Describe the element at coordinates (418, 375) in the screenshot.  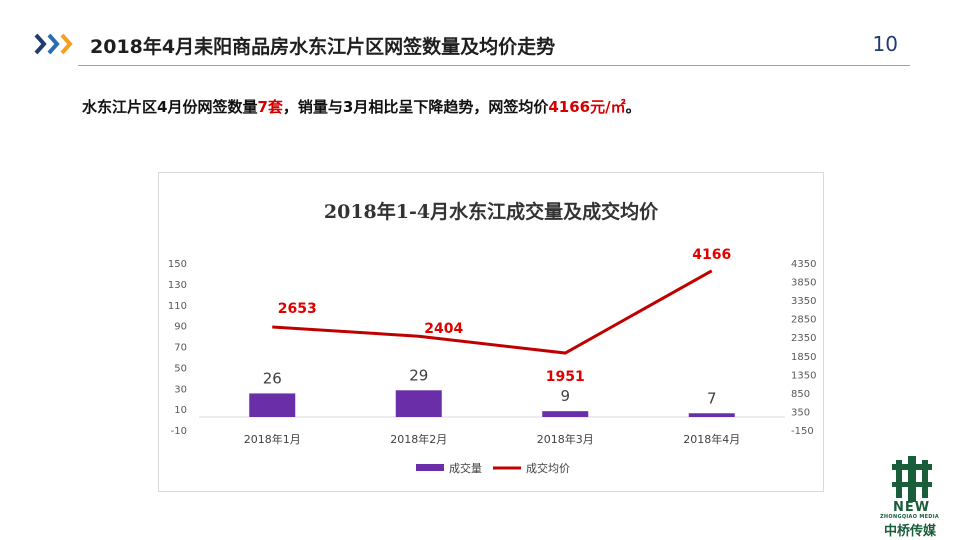
I see `bar-value-label: 29` at that location.